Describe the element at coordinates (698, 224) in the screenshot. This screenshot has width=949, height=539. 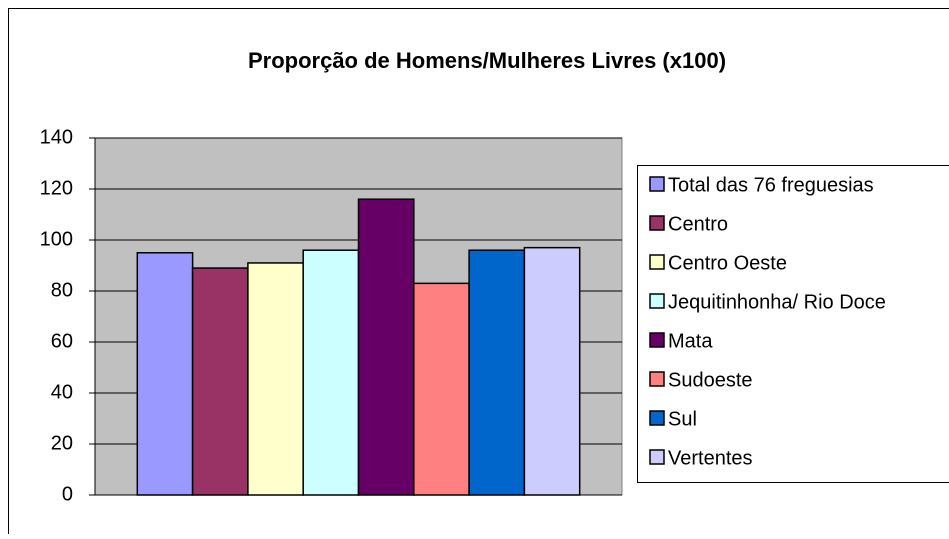
I see `legend-label: Centro` at that location.